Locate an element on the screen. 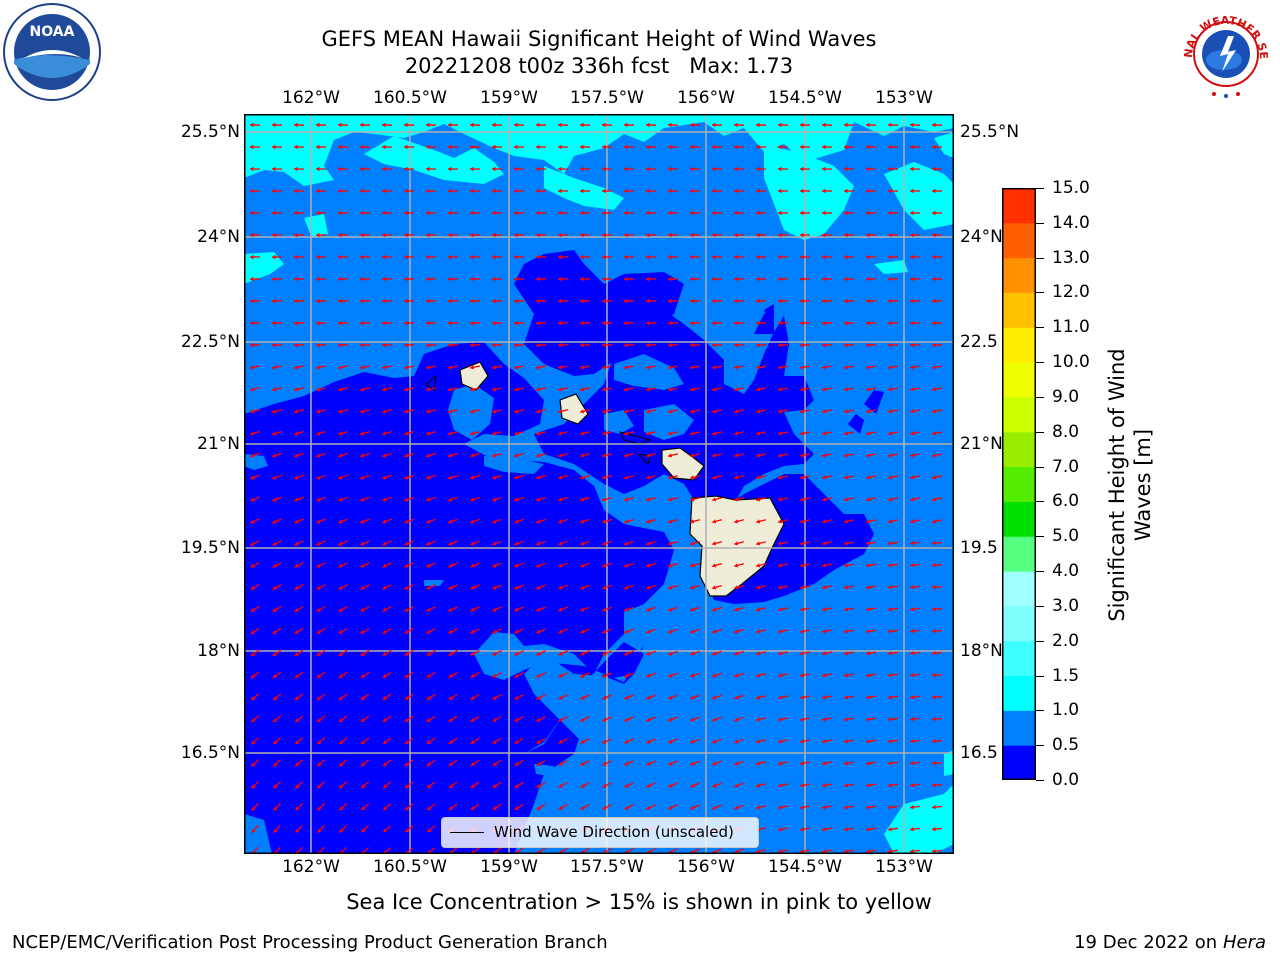 The height and width of the screenshot is (960, 1280). colorbar-tick-label: 14.0 is located at coordinates (1071, 222).